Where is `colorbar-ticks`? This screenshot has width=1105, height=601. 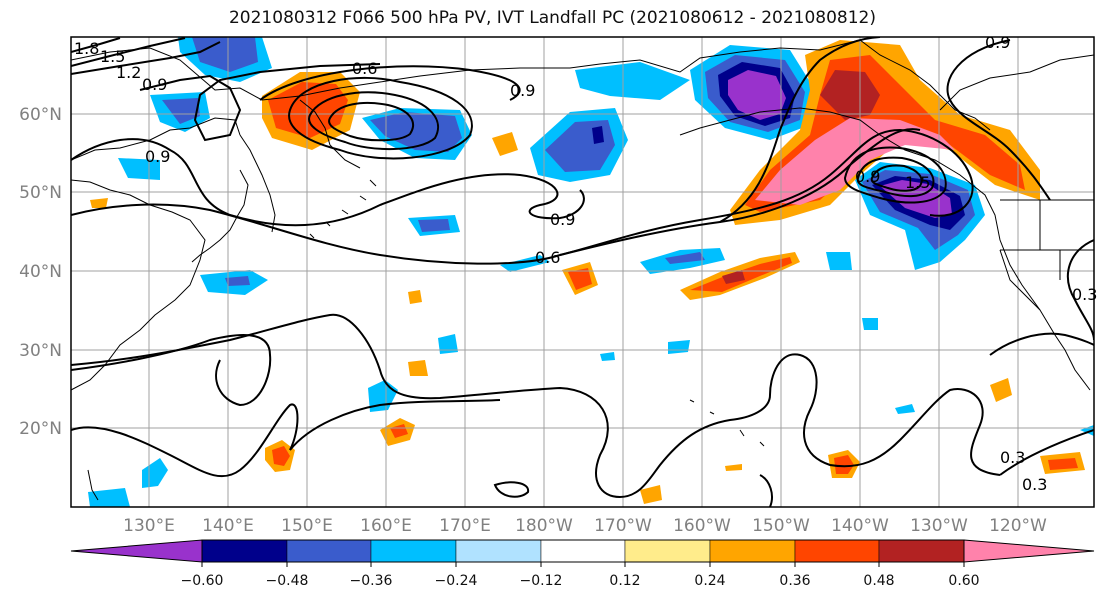 colorbar-ticks is located at coordinates (583, 564).